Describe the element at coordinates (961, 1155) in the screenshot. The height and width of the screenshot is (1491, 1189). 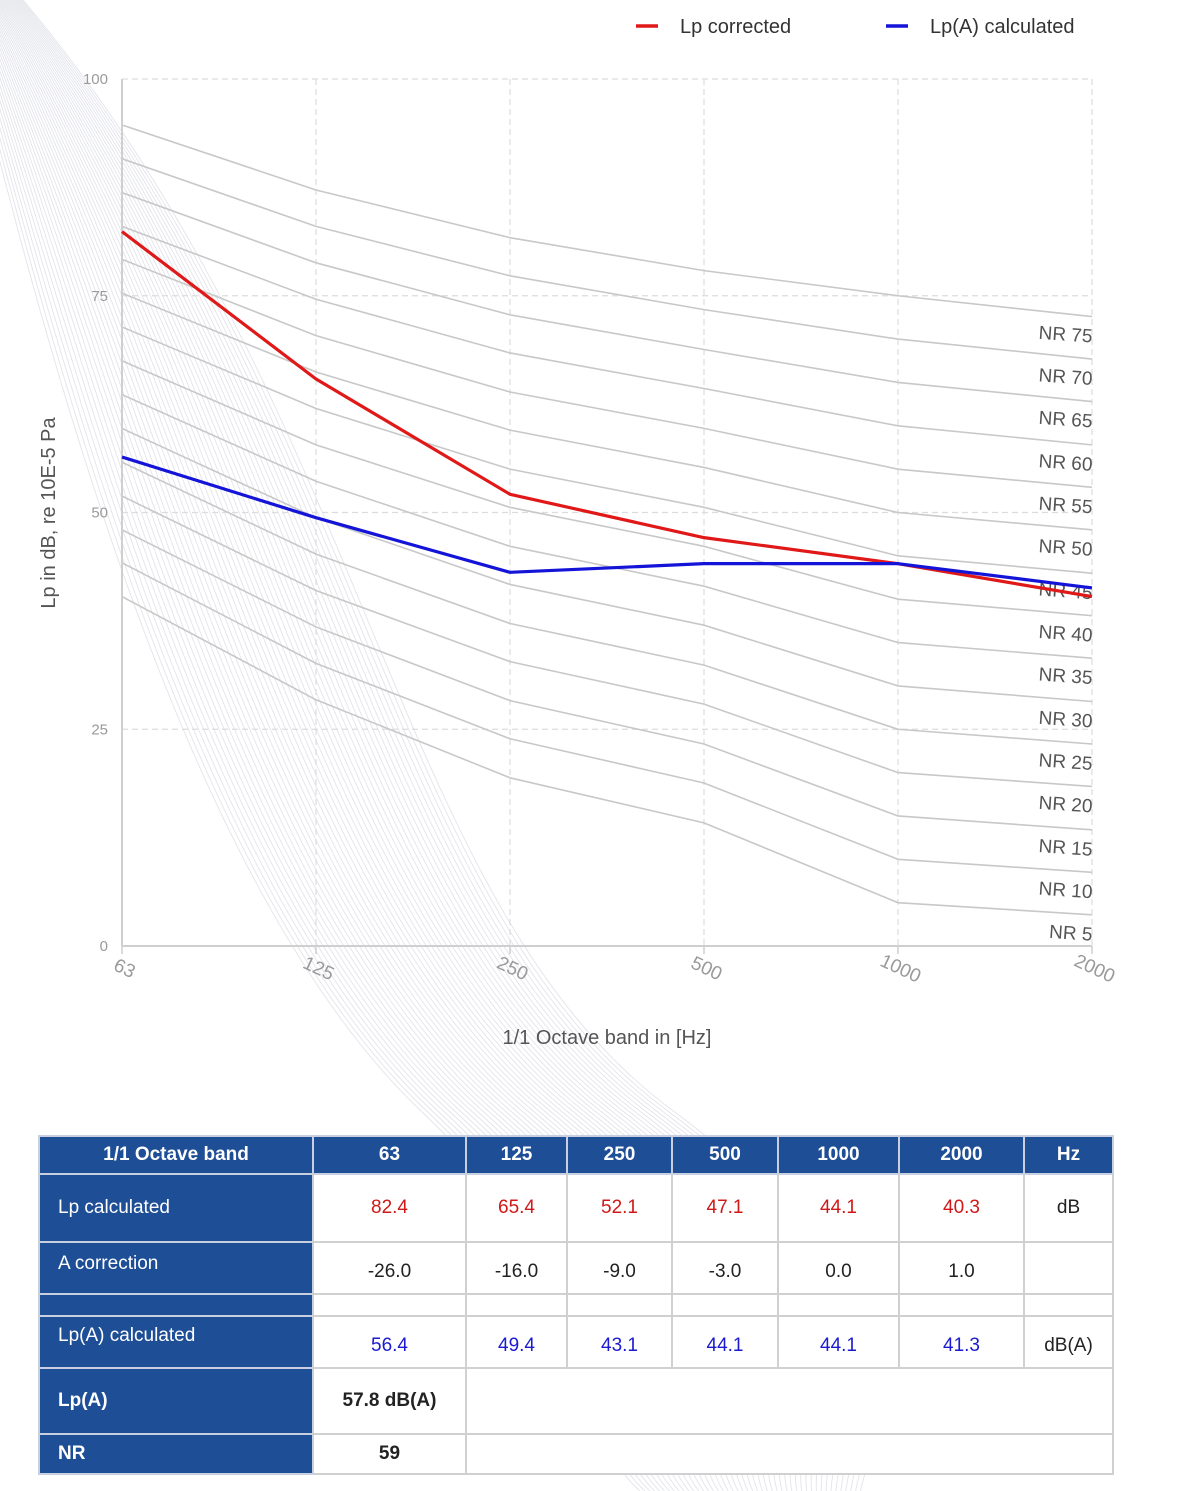
I see `header-band-2000: 2000` at that location.